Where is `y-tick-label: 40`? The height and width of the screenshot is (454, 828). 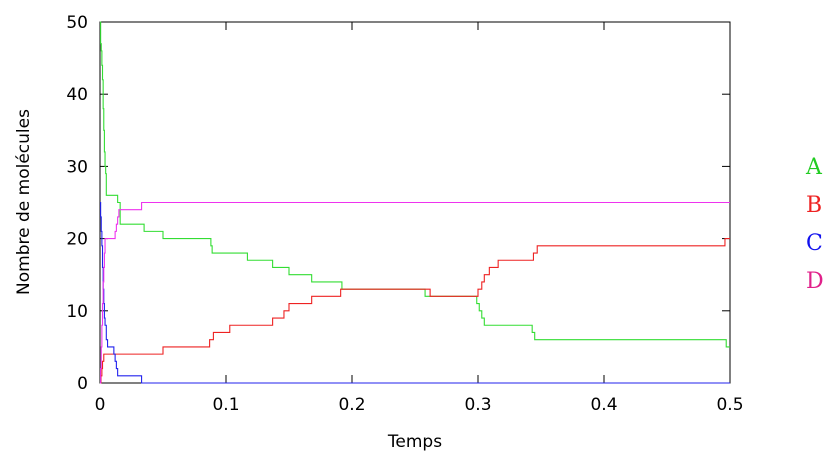 y-tick-label: 40 is located at coordinates (77, 95).